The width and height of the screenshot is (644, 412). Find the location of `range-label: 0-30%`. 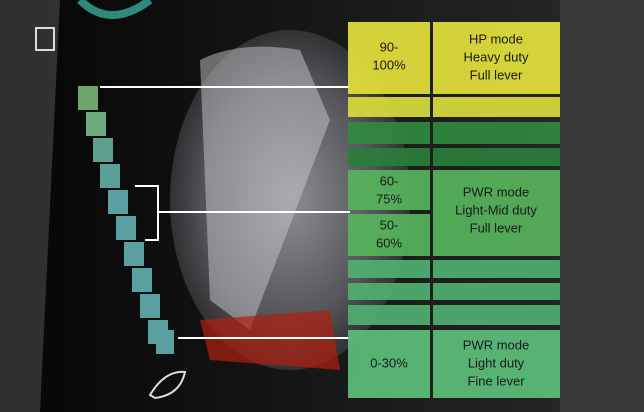

range-label: 0-30% is located at coordinates (389, 362).